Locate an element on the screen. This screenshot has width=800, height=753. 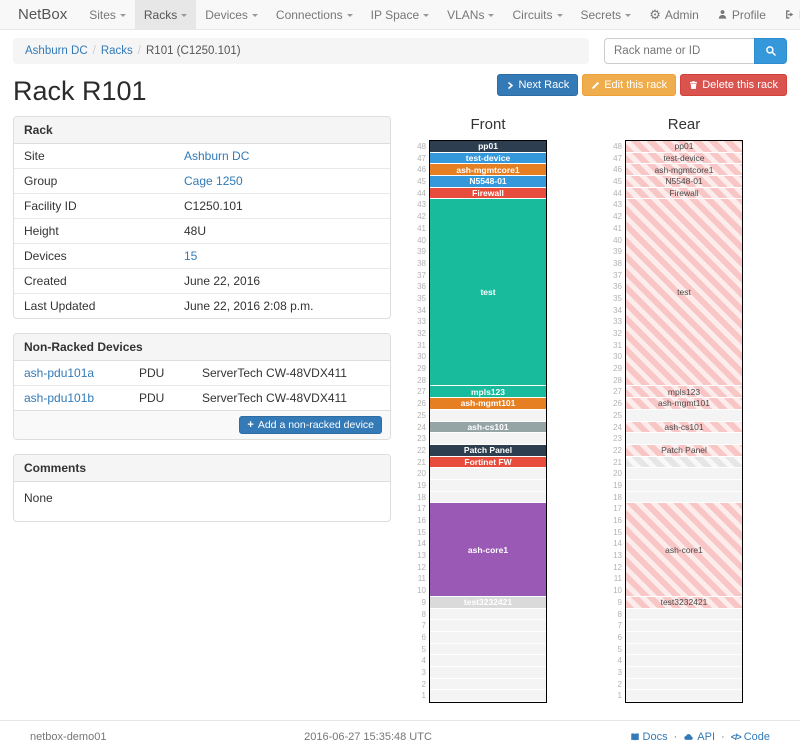
delete-rack-button: Delete this rack is located at coordinates (733, 85).